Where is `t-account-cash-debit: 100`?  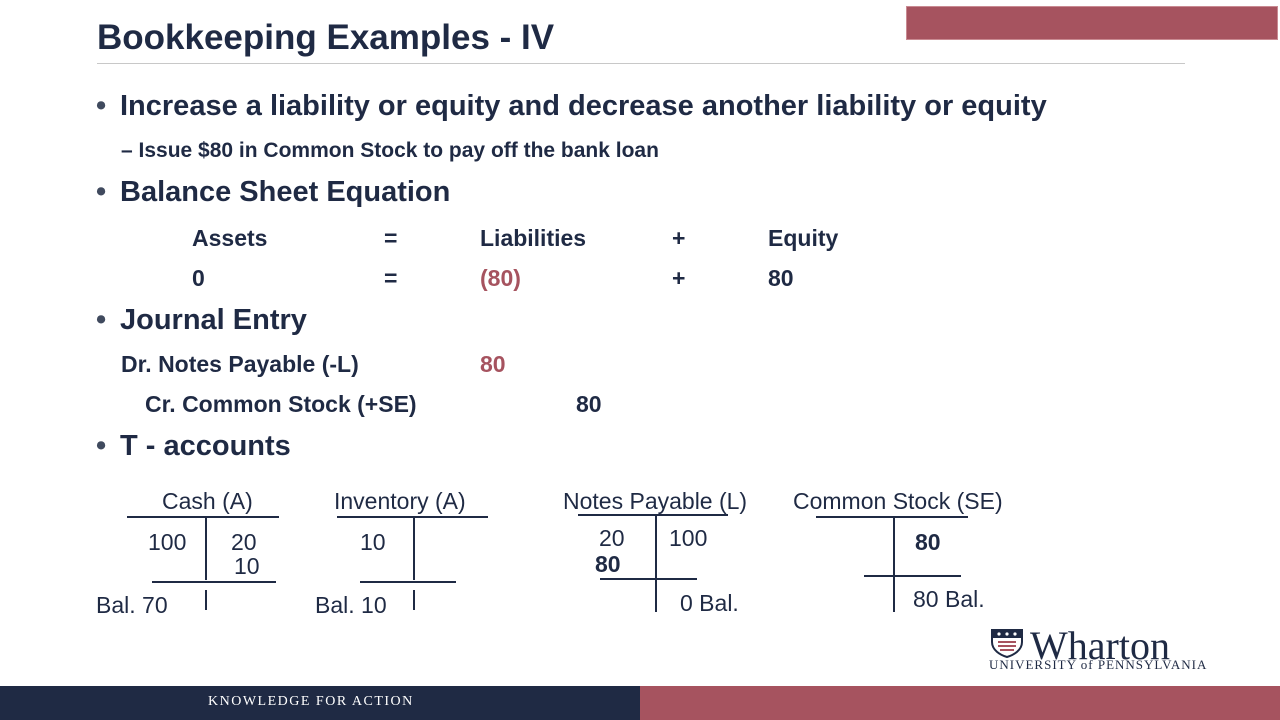 t-account-cash-debit: 100 is located at coordinates (167, 542).